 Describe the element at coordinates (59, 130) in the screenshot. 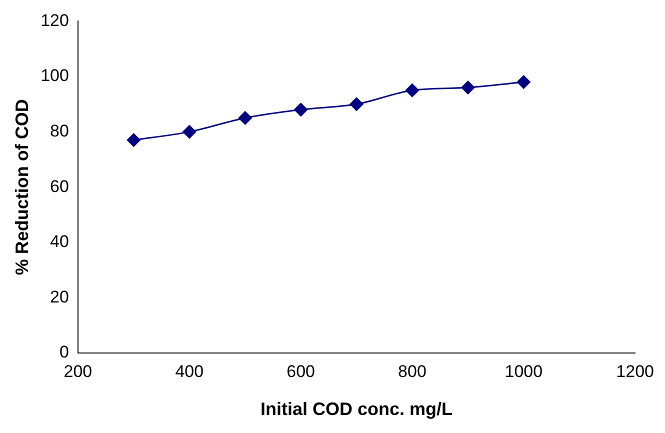

I see `y-tick-label: 80` at that location.